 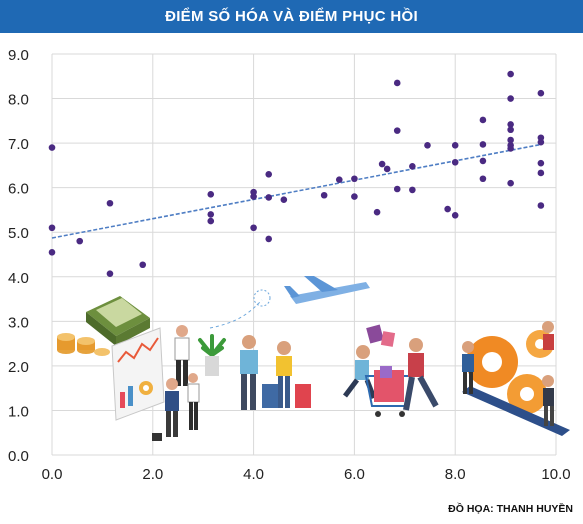 What do you see at coordinates (152, 474) in the screenshot?
I see `x-tick-label: 2.0` at bounding box center [152, 474].